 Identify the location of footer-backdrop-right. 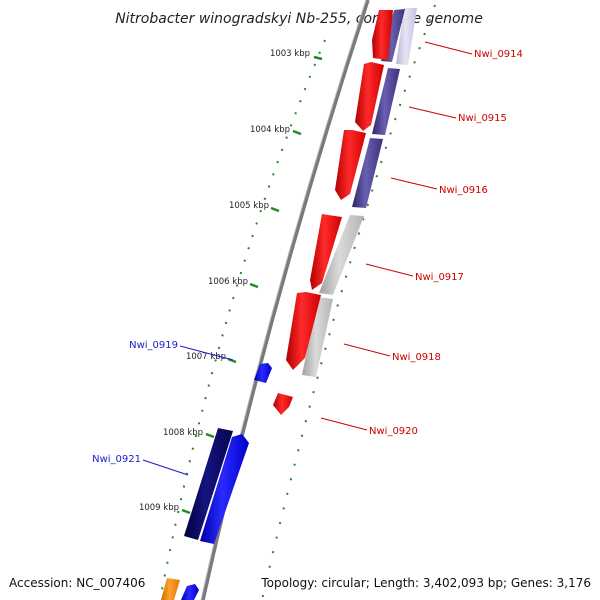
(425, 582).